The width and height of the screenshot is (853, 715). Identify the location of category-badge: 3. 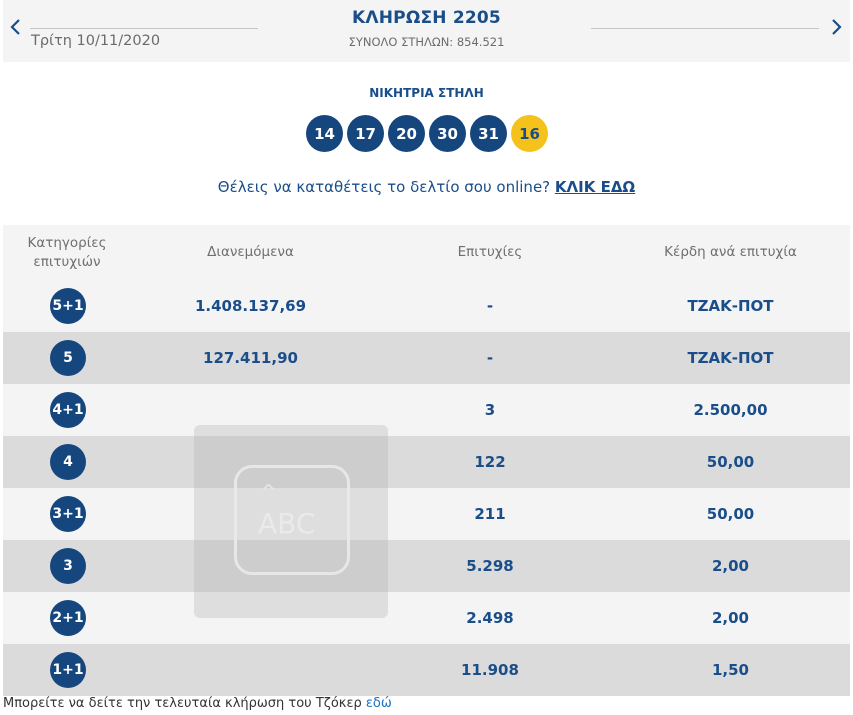
(68, 566).